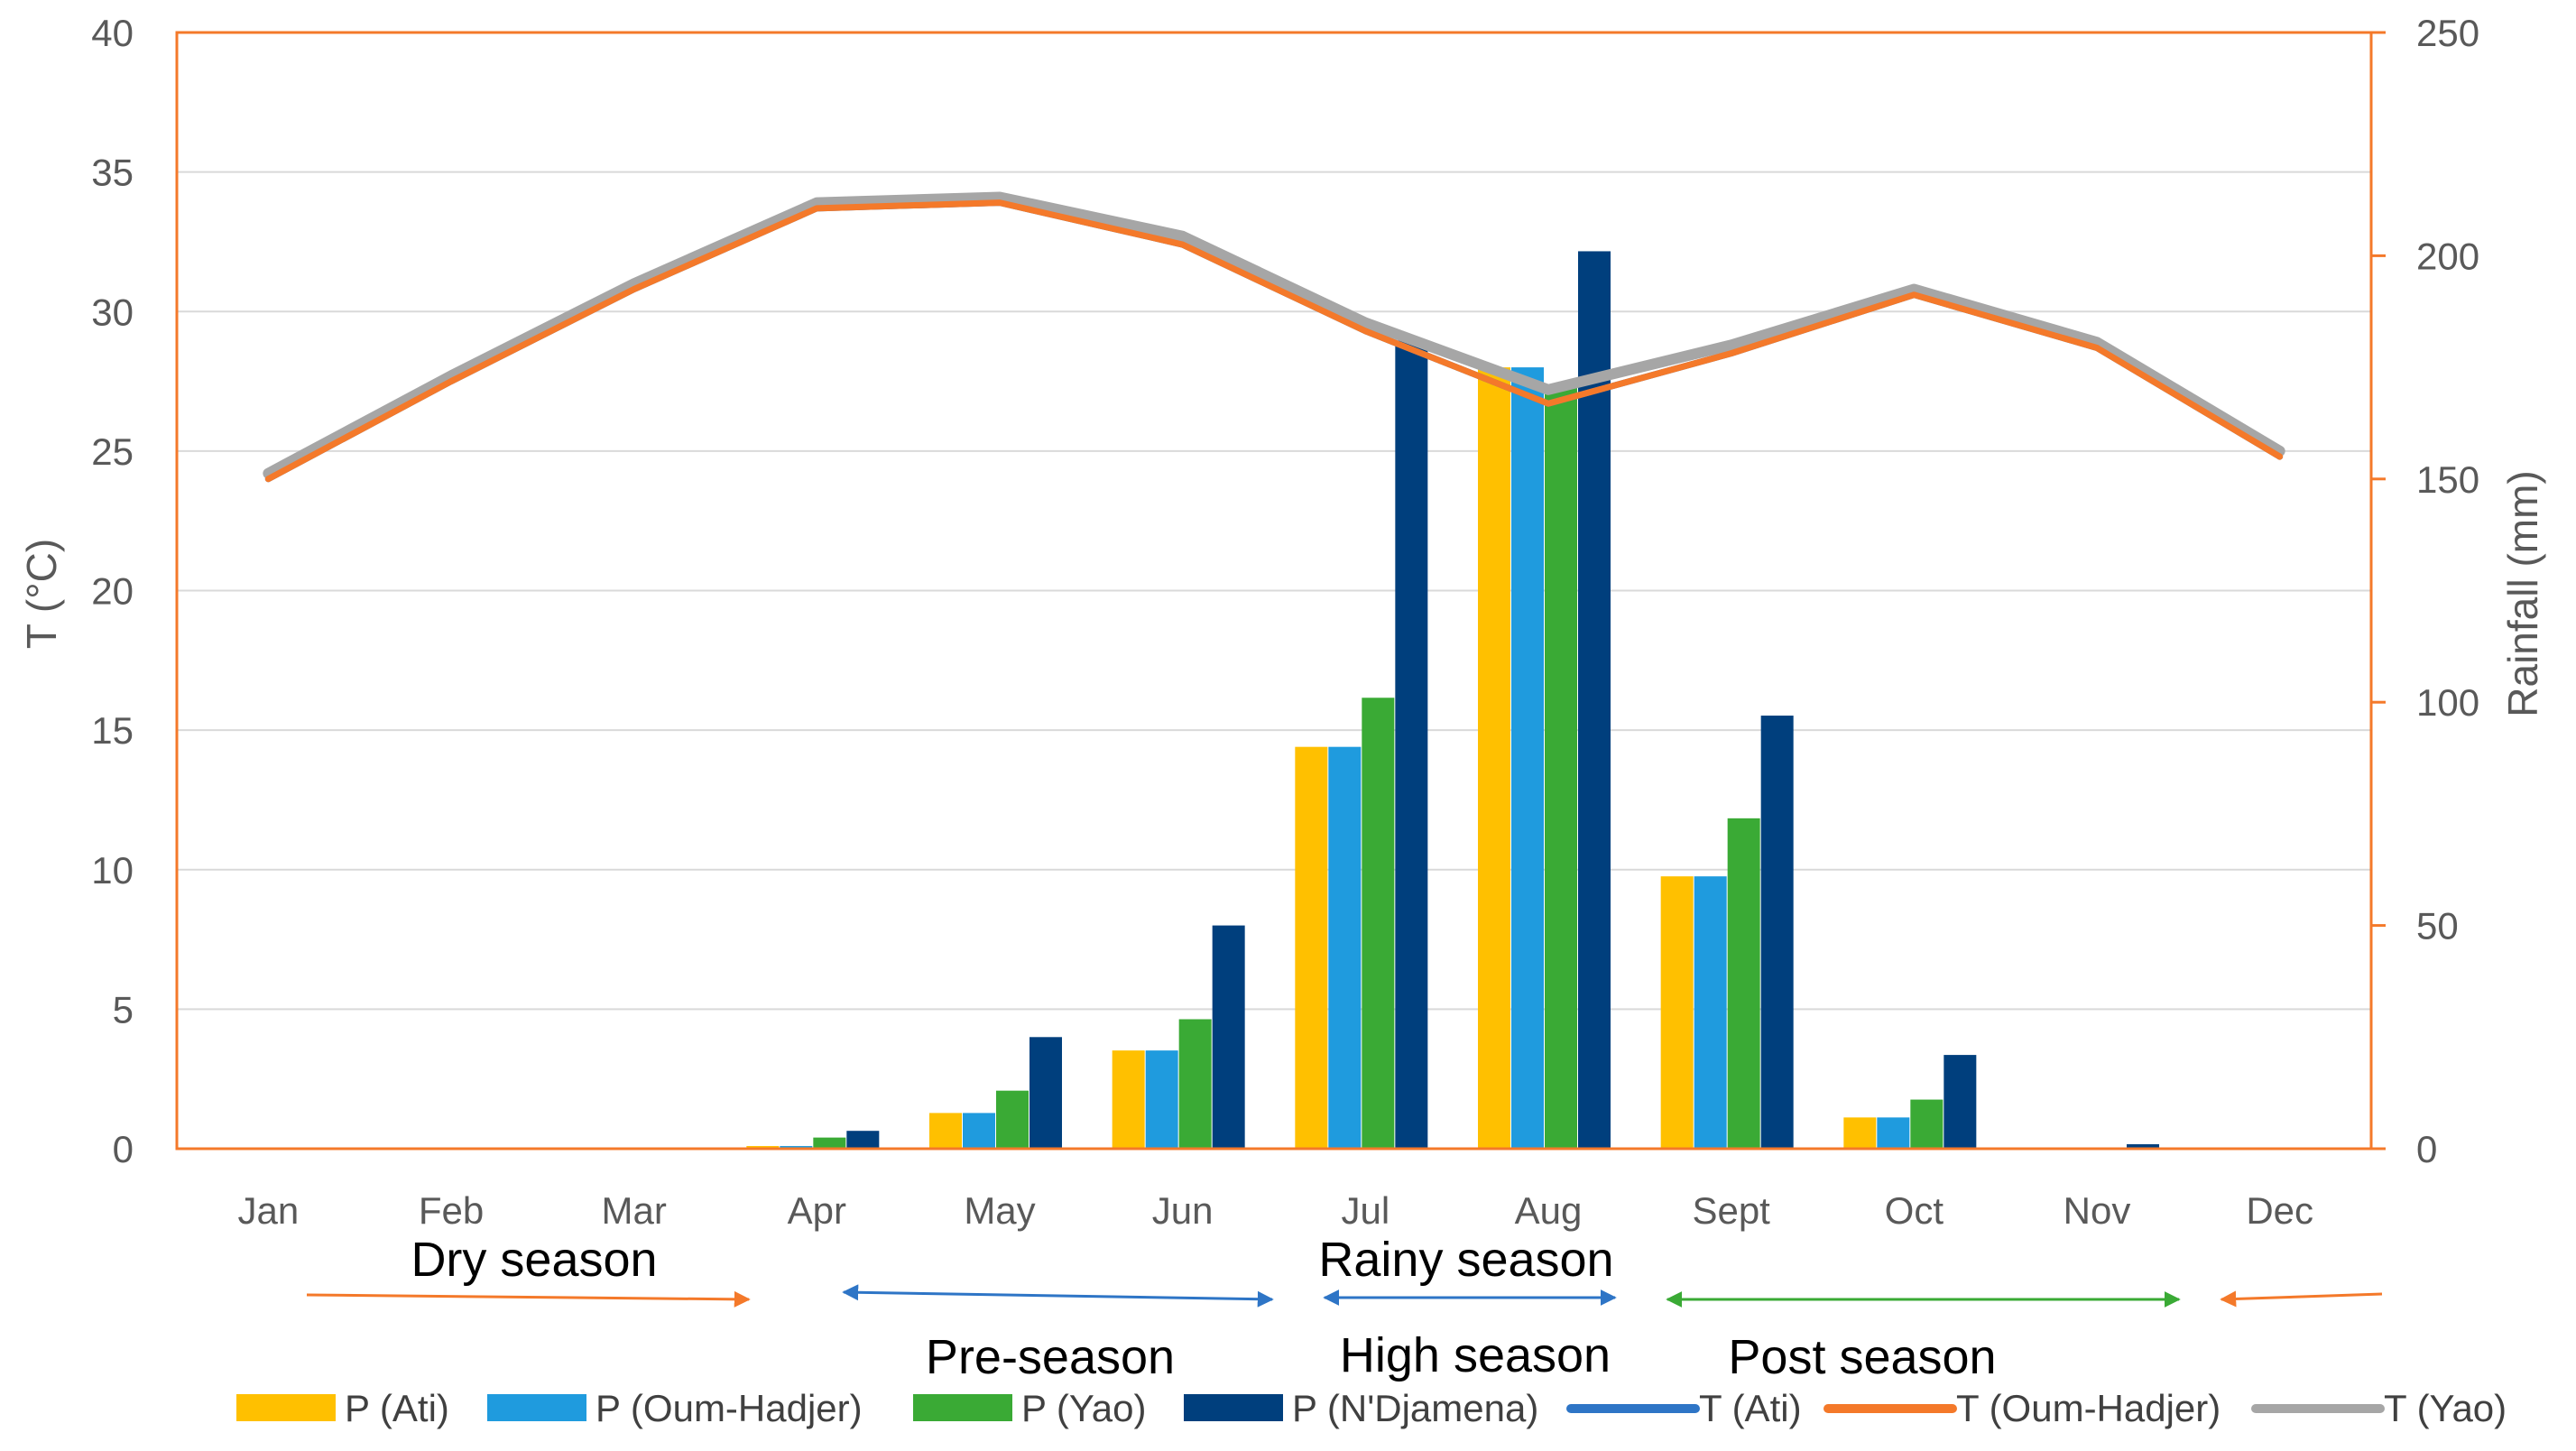 This screenshot has width=2576, height=1451. I want to click on x-tick-label: Aug, so click(1549, 1210).